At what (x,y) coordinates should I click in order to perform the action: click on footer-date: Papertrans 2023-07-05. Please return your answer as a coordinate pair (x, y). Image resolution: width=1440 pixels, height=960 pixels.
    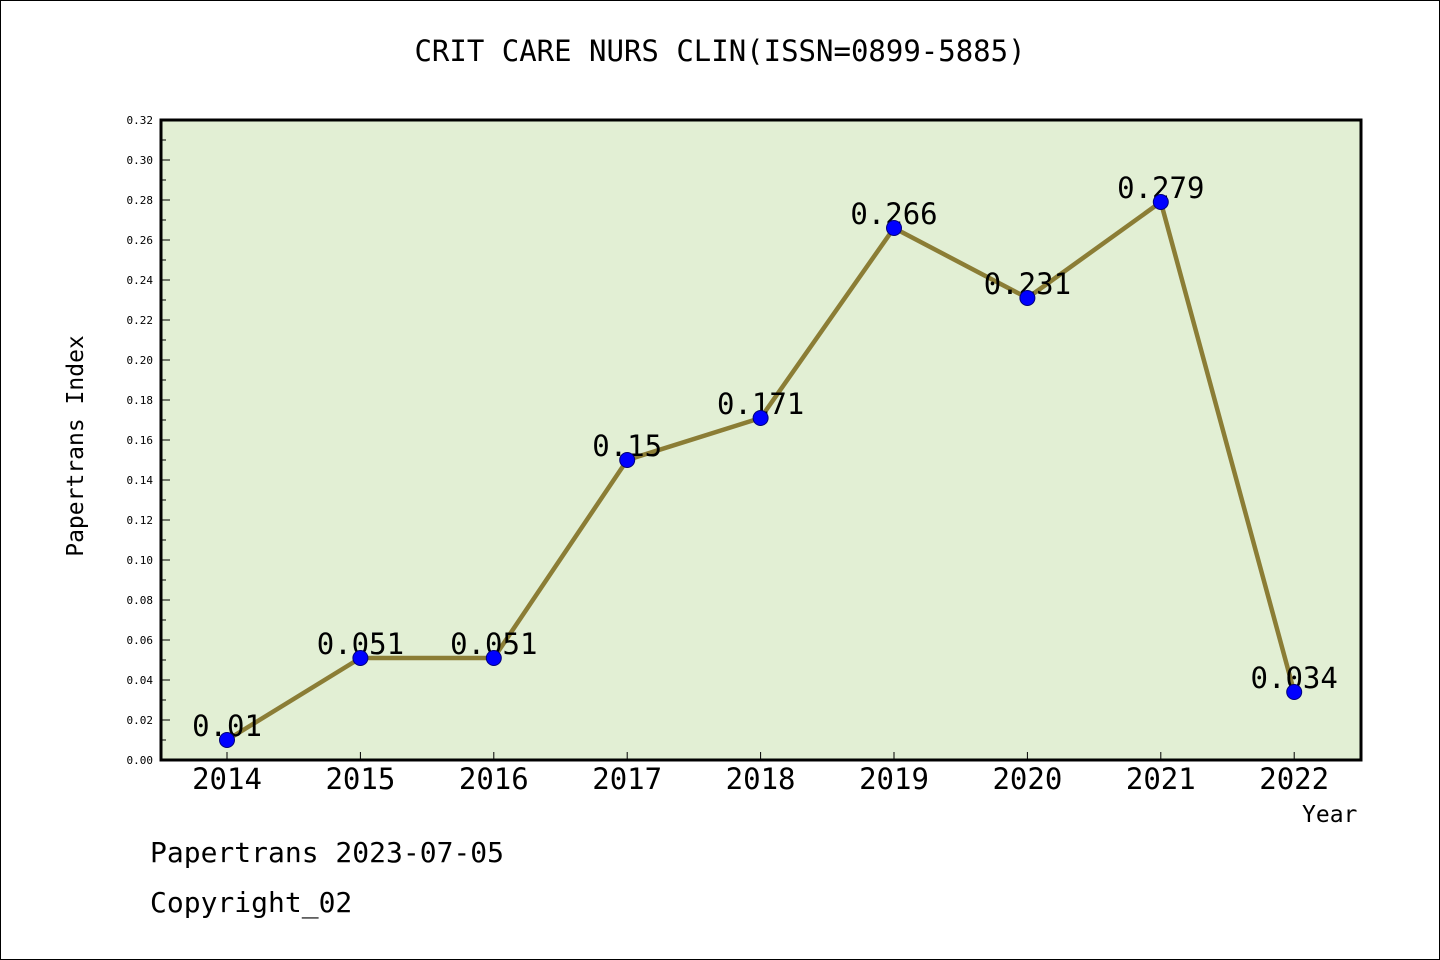
    Looking at the image, I should click on (327, 852).